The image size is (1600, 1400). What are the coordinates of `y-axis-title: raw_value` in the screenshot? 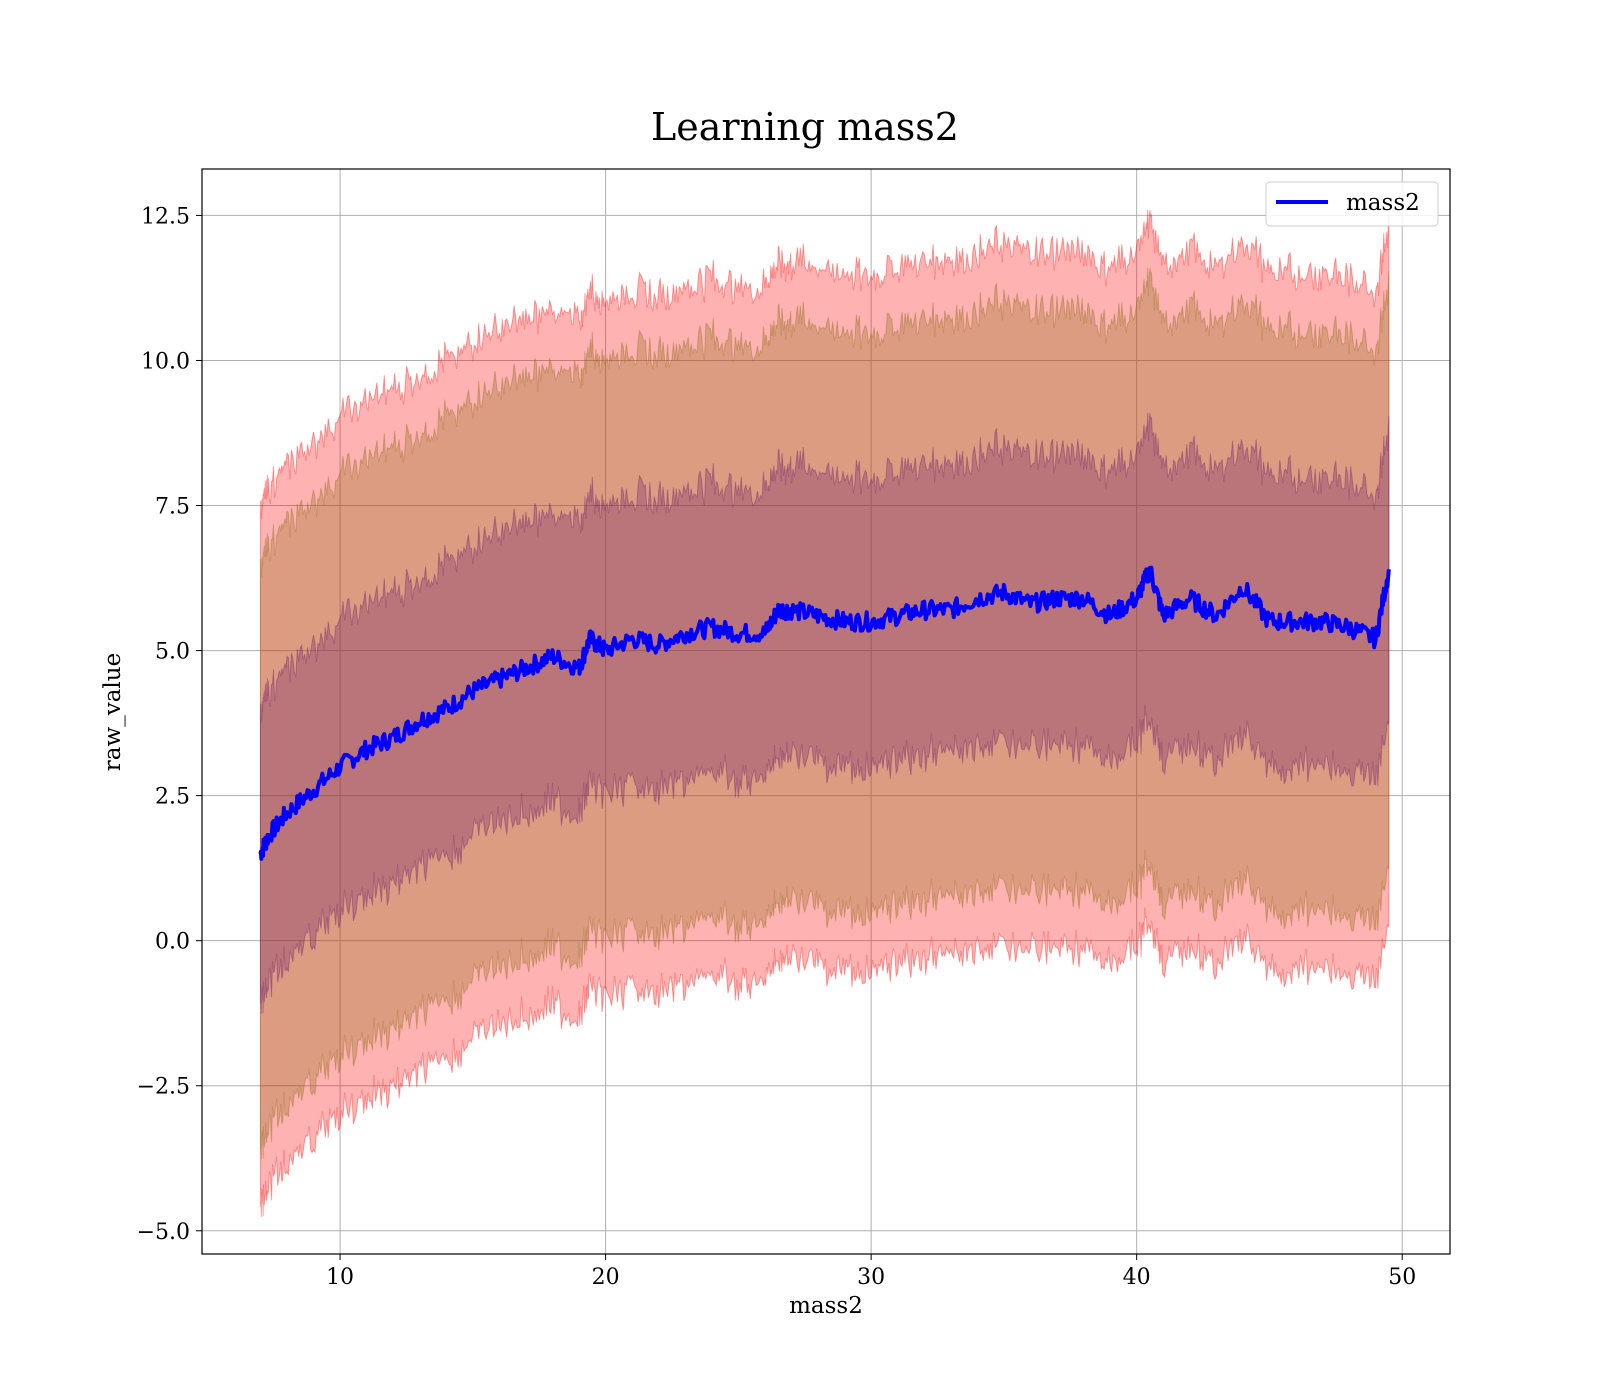 It's located at (113, 712).